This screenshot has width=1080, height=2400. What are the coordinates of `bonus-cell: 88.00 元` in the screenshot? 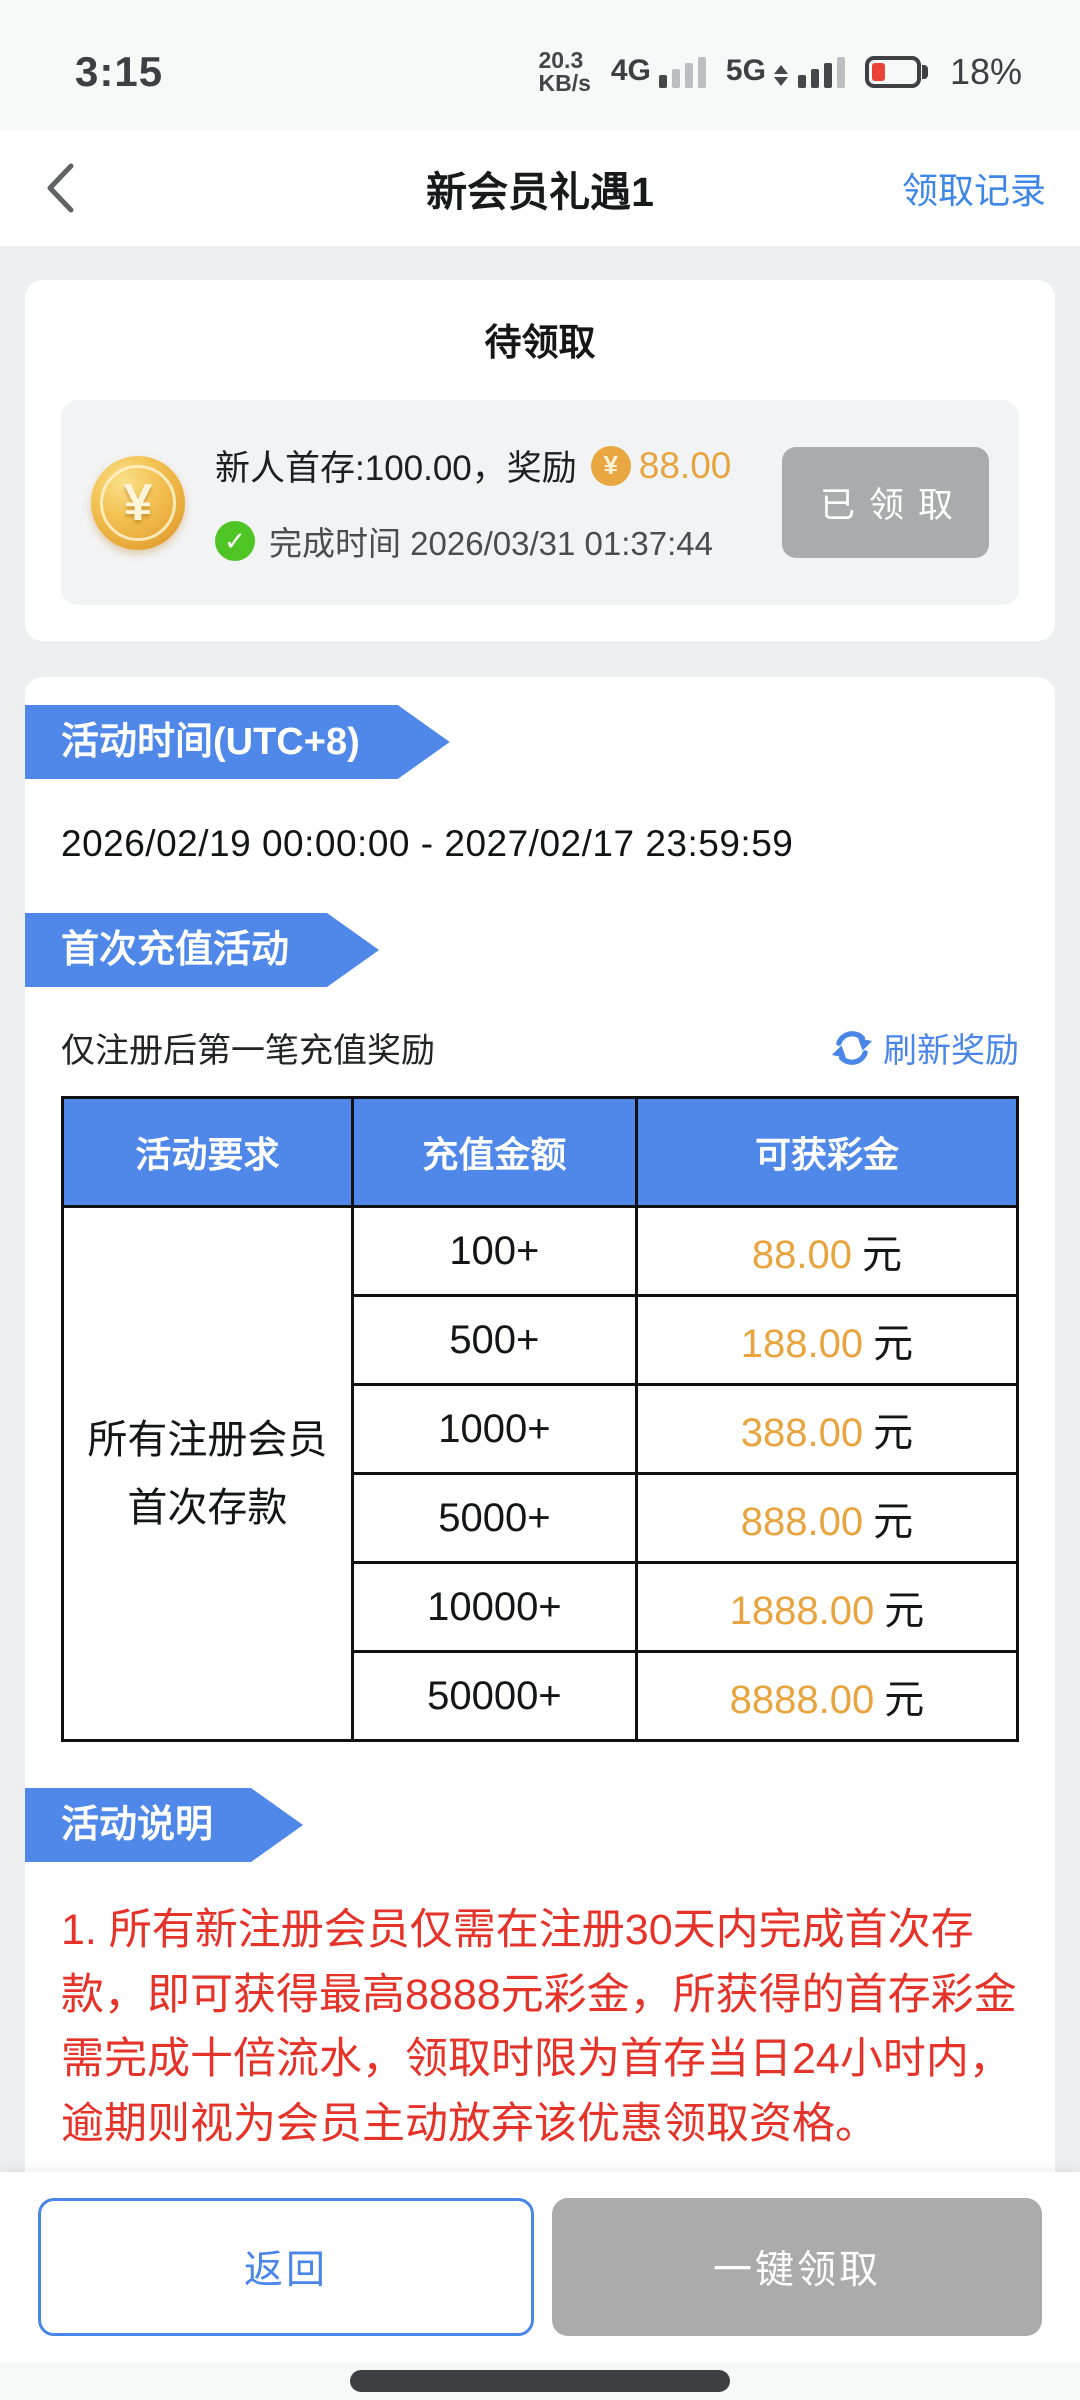 It's located at (827, 1251).